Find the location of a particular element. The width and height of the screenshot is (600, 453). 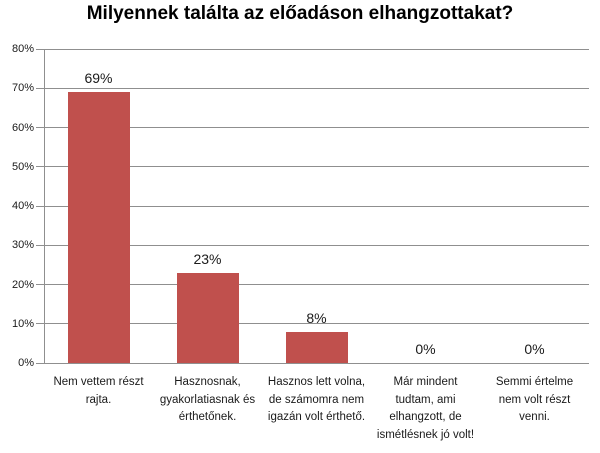

x-category-label: Semmi értelme nem volt részt venni. is located at coordinates (534, 399).